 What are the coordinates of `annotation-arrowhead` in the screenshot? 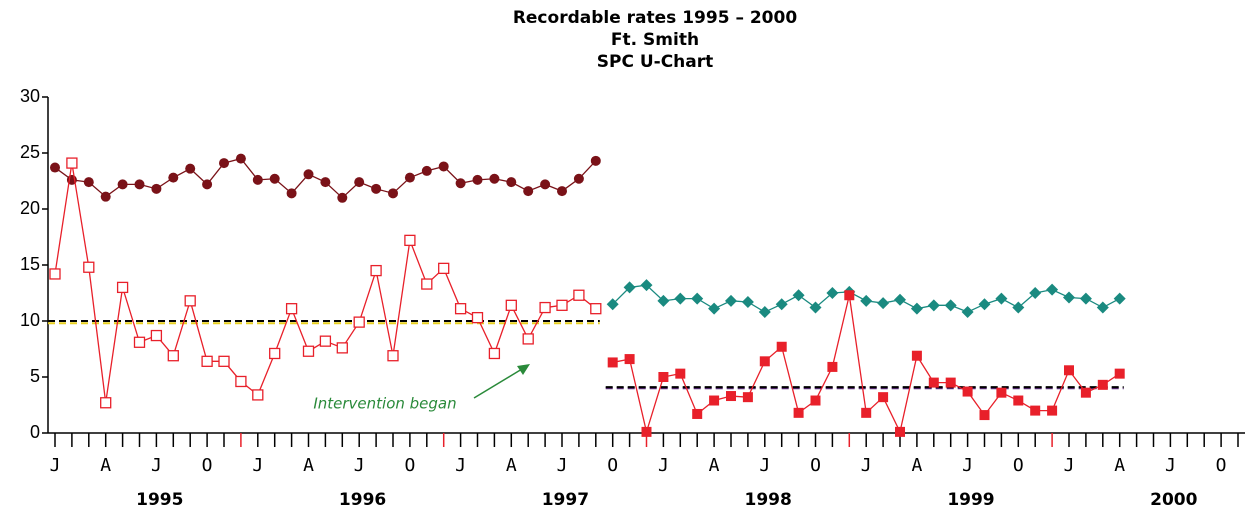 It's located at (523, 369).